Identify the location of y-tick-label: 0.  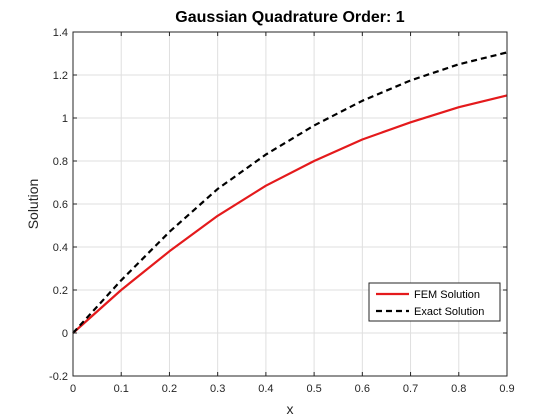
(65, 334).